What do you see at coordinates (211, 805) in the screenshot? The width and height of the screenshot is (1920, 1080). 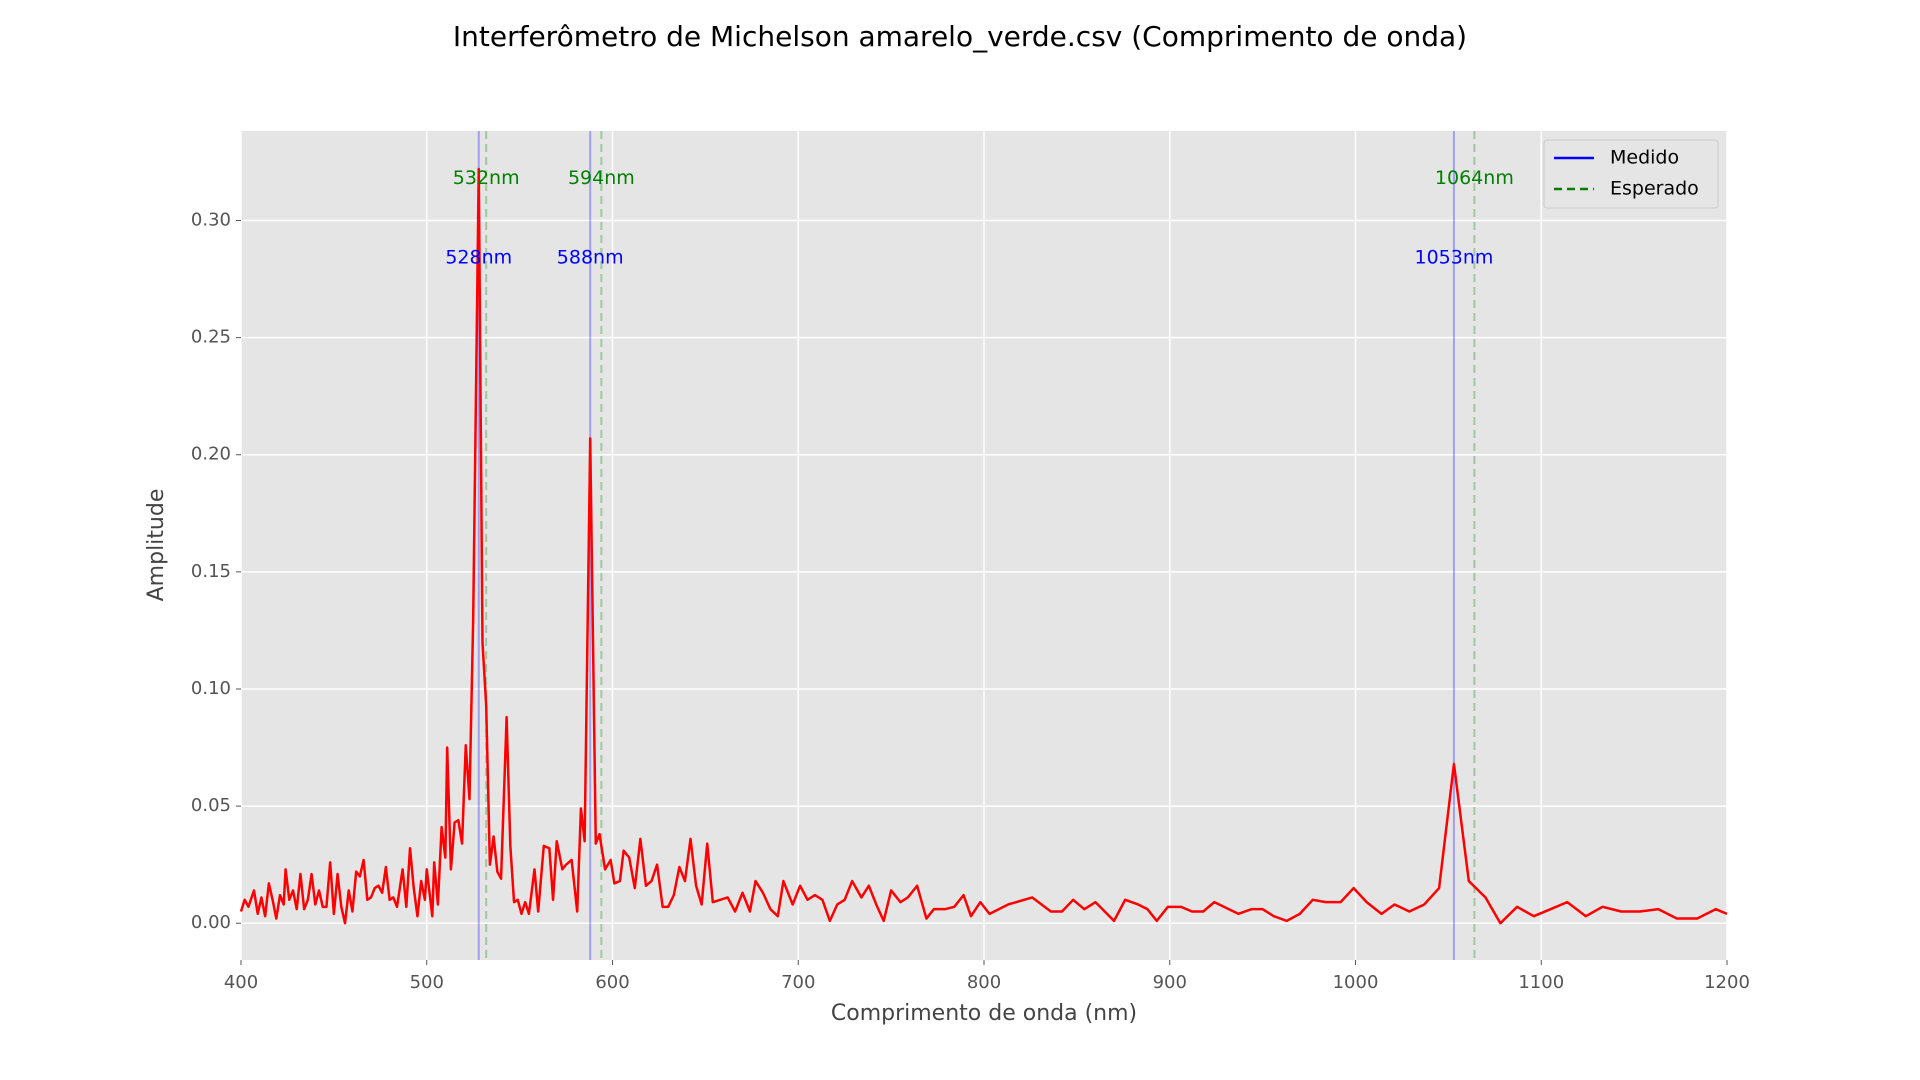 I see `y-tick-label: 0.05` at bounding box center [211, 805].